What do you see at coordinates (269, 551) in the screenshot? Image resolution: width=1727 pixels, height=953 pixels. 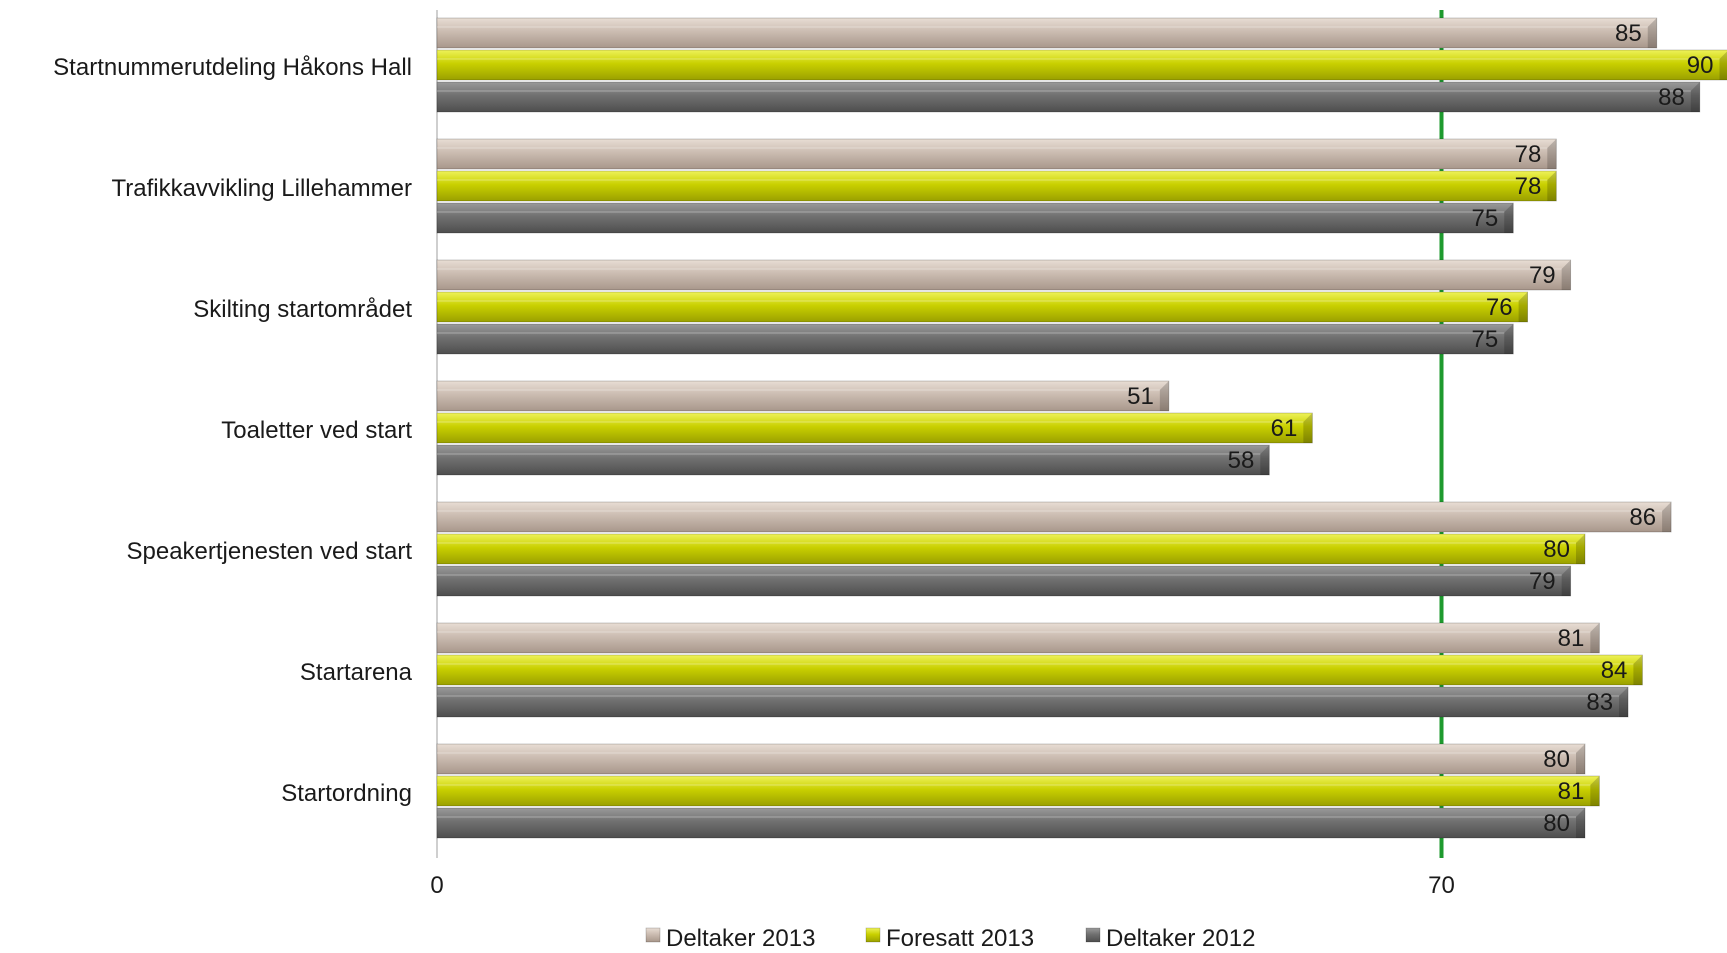 I see `category-label: Speakertjenesten ved start` at bounding box center [269, 551].